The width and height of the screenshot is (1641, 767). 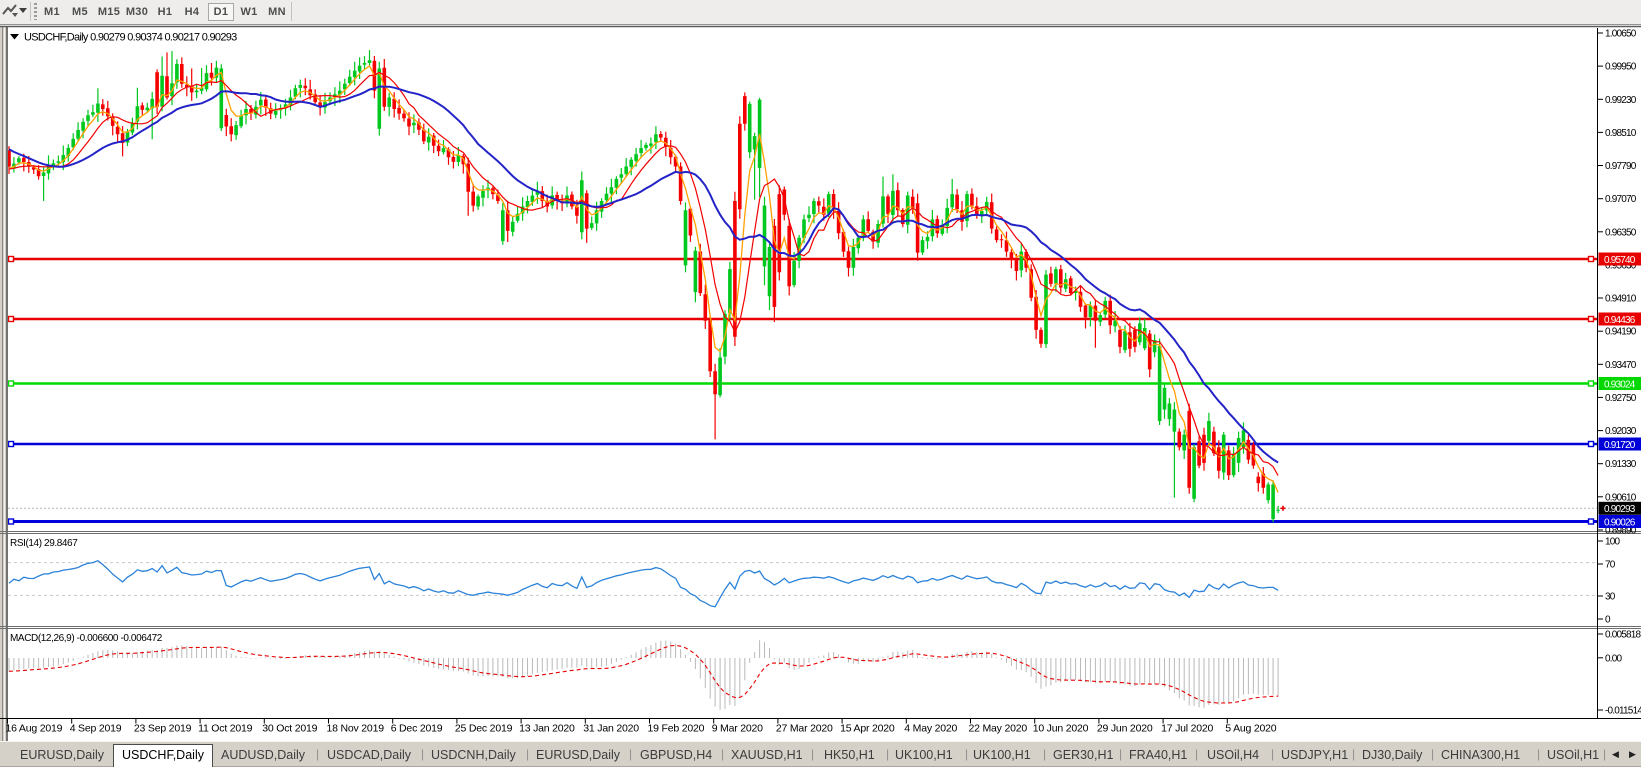 I want to click on svg-text: 0.90293, so click(x=1620, y=509).